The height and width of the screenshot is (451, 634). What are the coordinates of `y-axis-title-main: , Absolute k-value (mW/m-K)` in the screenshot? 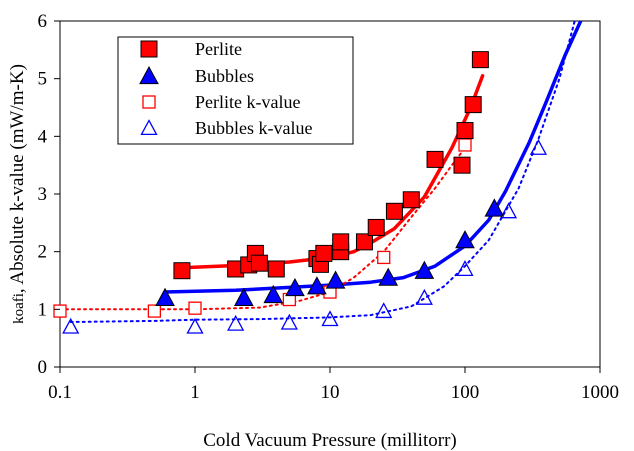 It's located at (17, 178).